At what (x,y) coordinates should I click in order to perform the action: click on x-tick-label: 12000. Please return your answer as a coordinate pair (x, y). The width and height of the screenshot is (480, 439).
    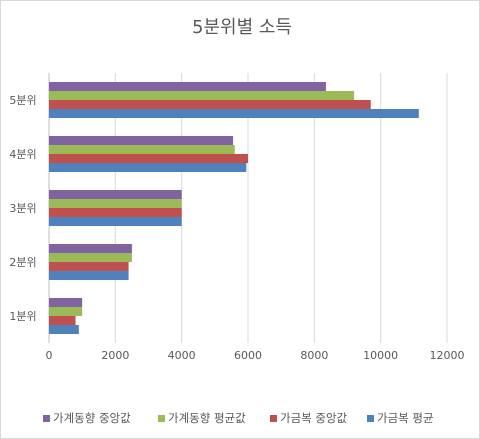
    Looking at the image, I should click on (447, 355).